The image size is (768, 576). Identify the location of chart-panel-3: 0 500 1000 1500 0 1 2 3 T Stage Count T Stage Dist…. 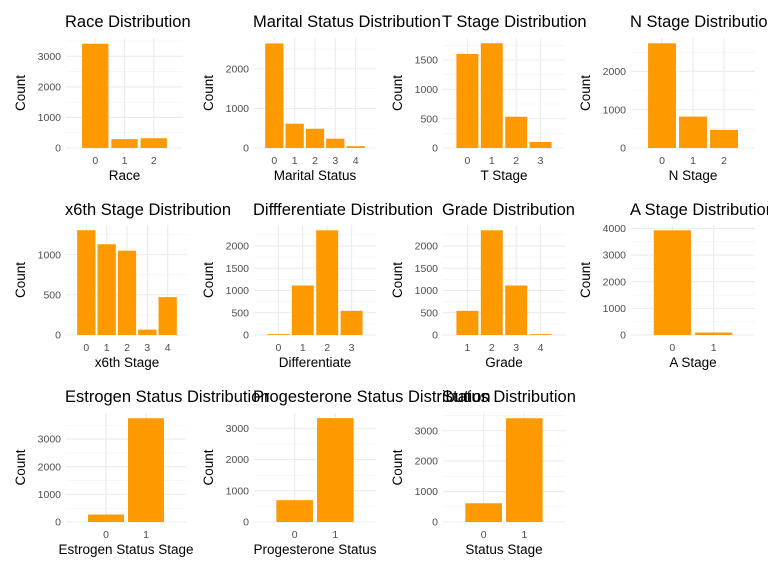
(488, 98).